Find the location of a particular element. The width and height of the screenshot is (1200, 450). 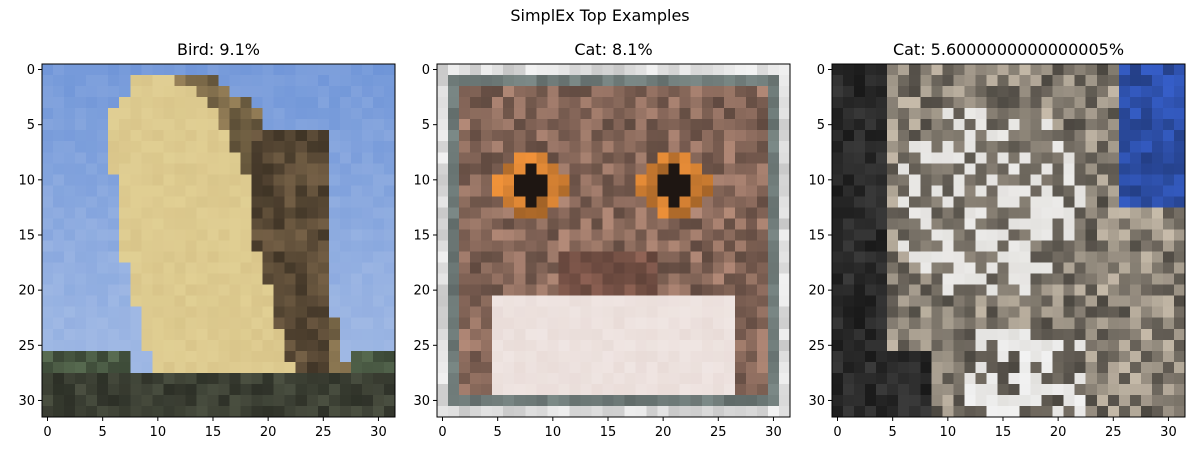

panel-title-3: Cat: 5.6000000000000005% is located at coordinates (1008, 49).